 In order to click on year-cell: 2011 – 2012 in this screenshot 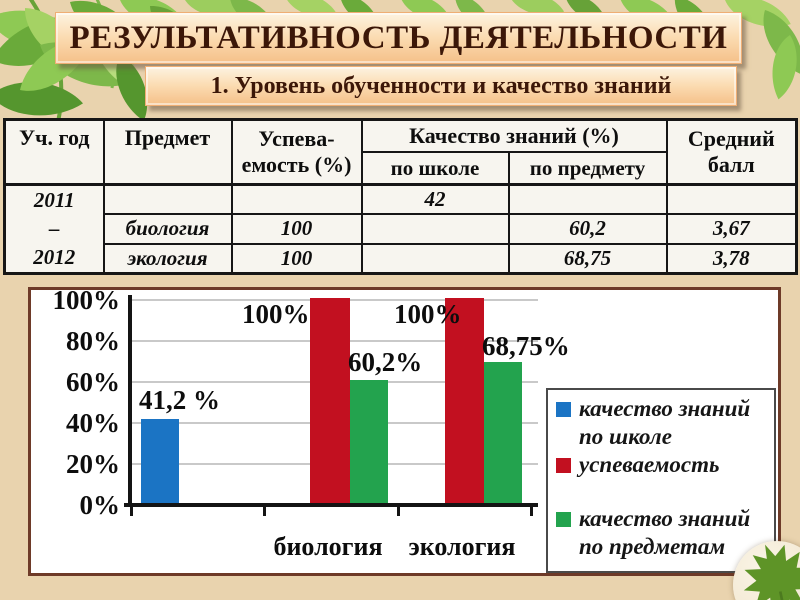, I will do `click(54, 229)`.